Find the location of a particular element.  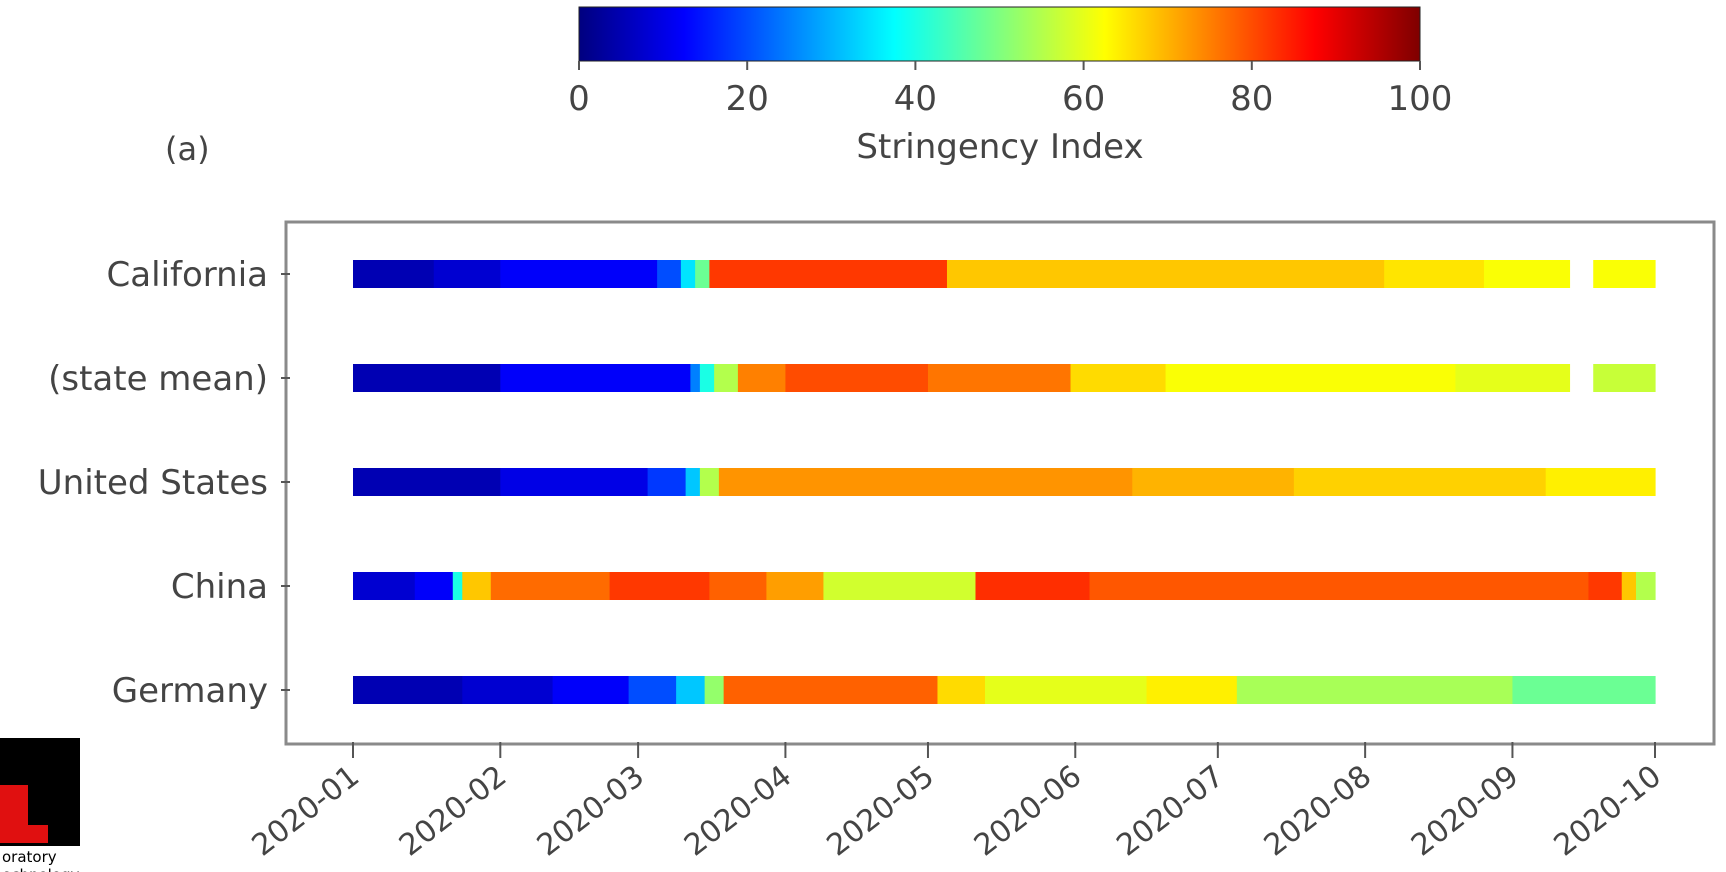

x-tick-label: 2020-06 is located at coordinates (1028, 811).